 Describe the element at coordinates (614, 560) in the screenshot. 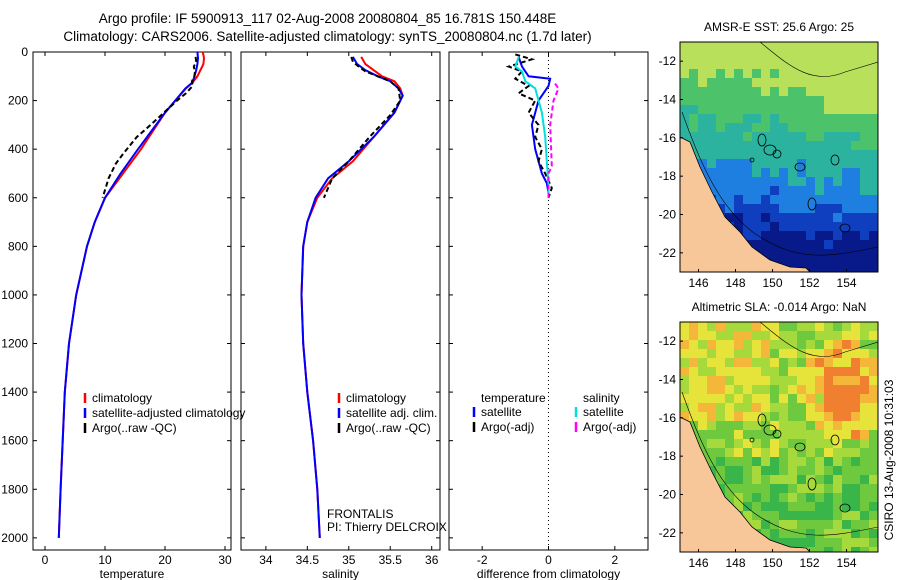

I see `x-tick-label: 2` at that location.